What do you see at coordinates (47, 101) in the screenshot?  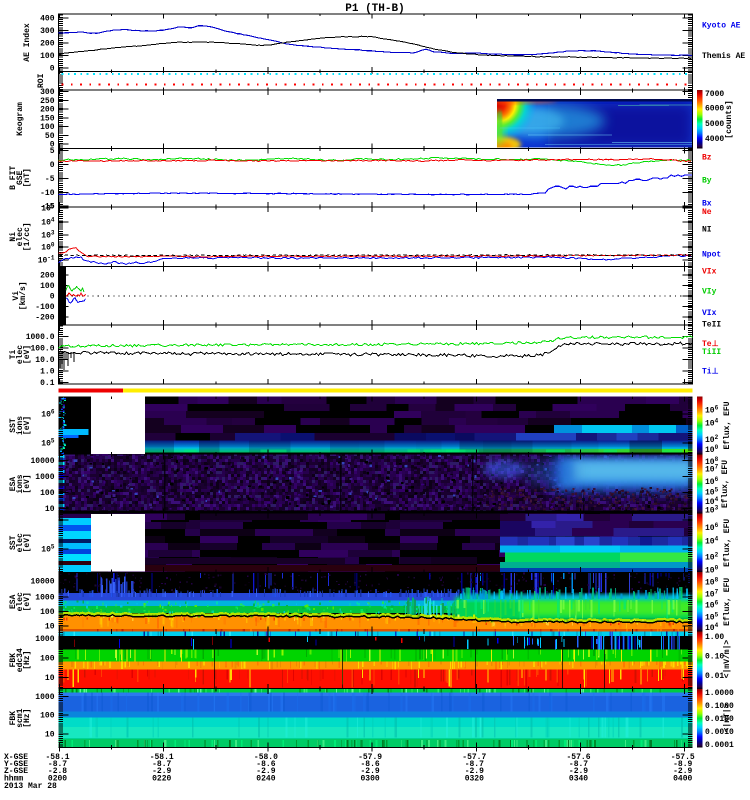 I see `svg-text: 250` at bounding box center [47, 101].